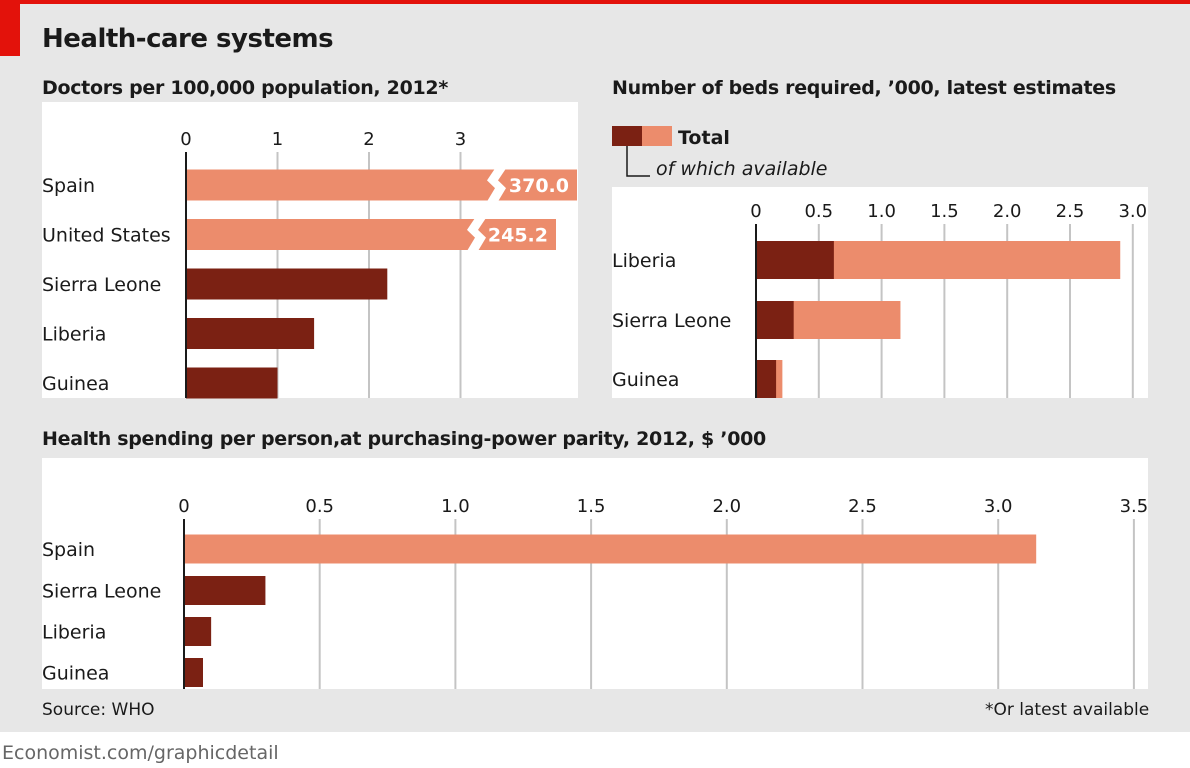  Describe the element at coordinates (818, 211) in the screenshot. I see `beds-tick-0-5: 0.5` at that location.